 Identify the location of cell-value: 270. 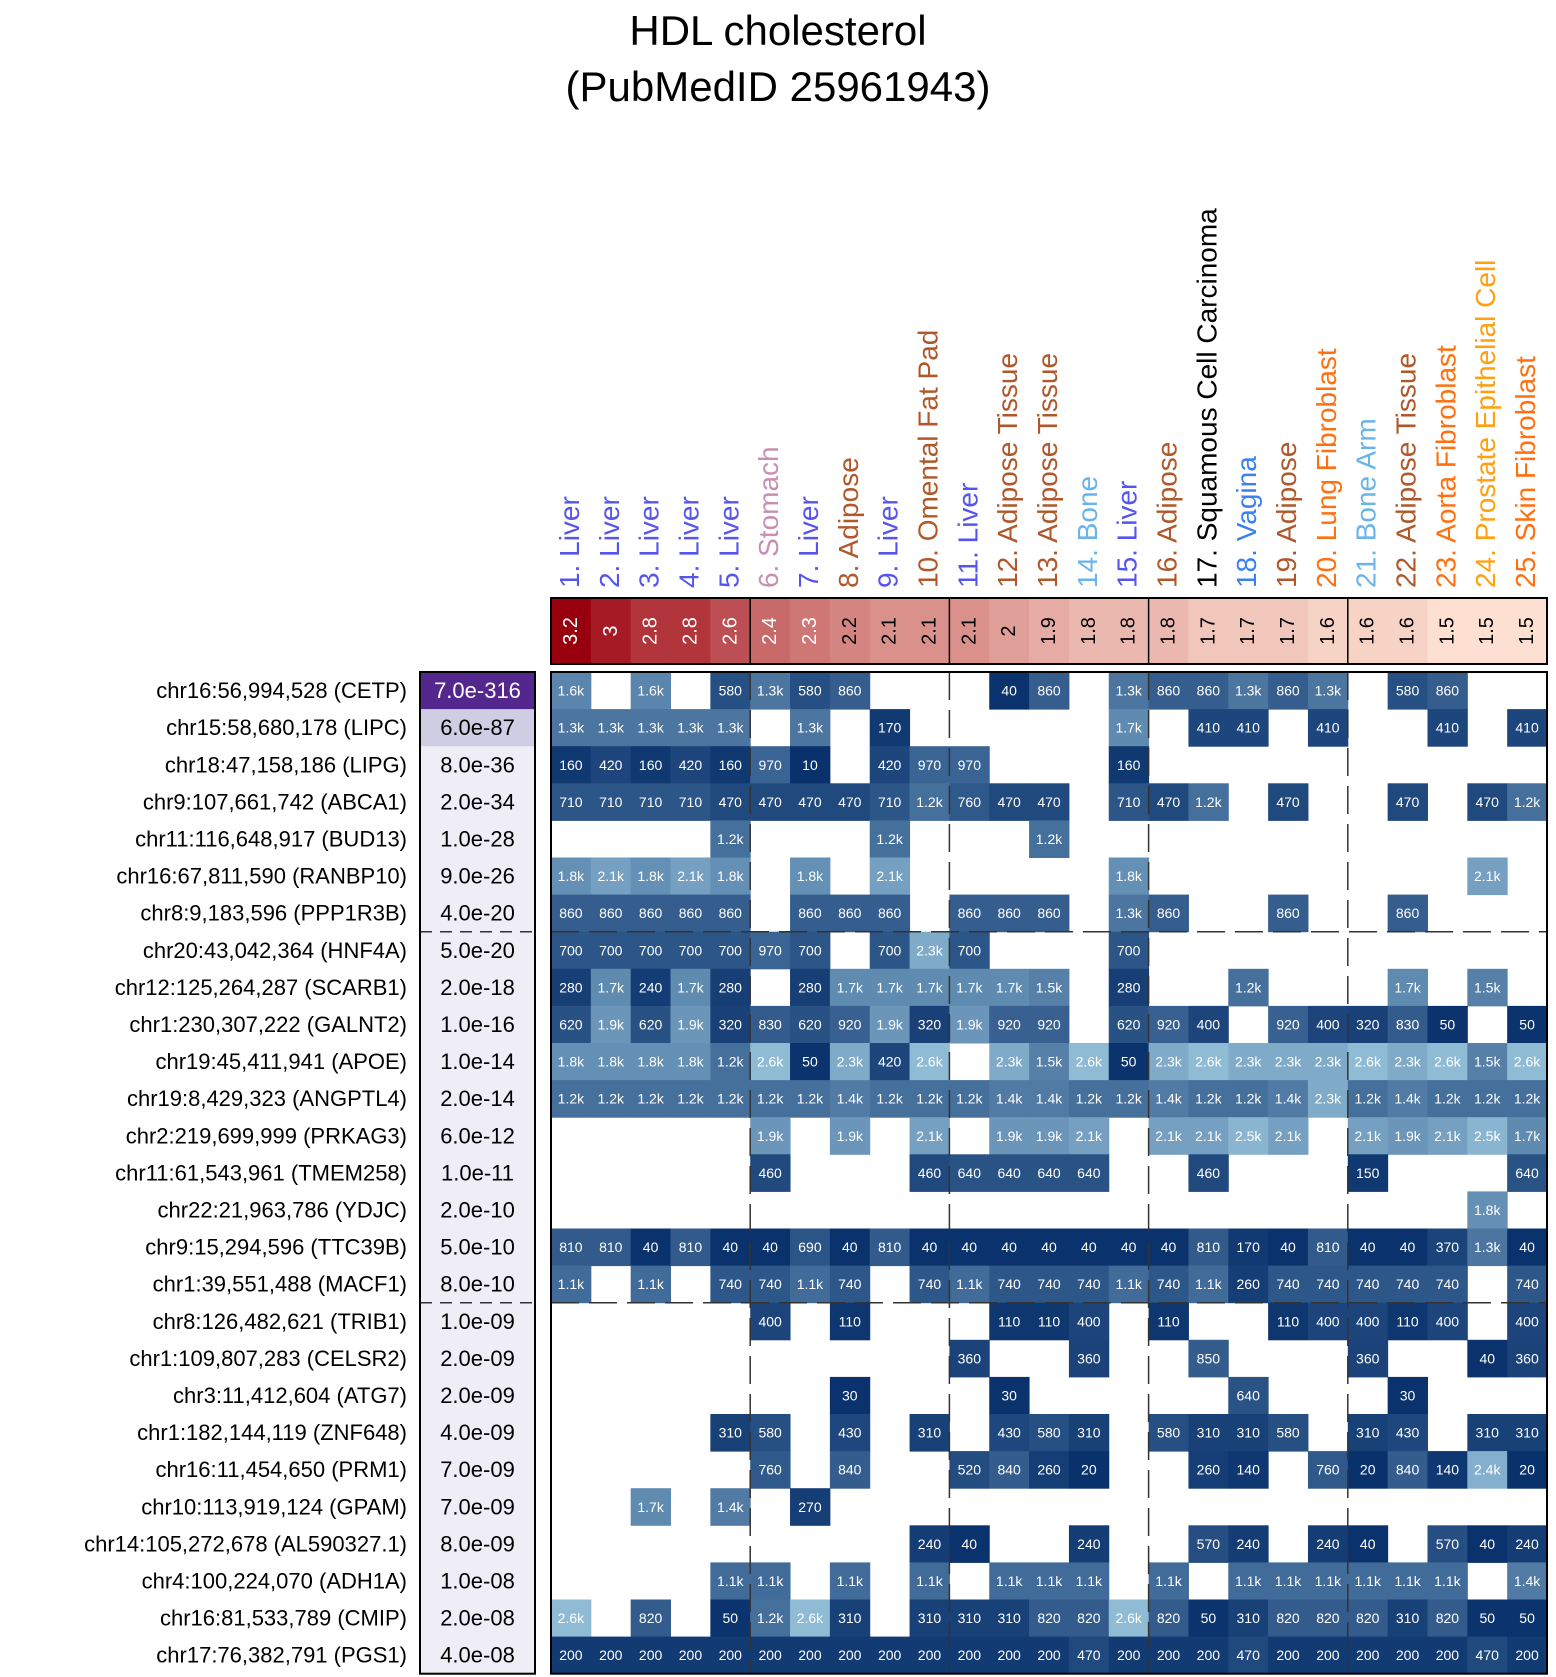
(810, 1507).